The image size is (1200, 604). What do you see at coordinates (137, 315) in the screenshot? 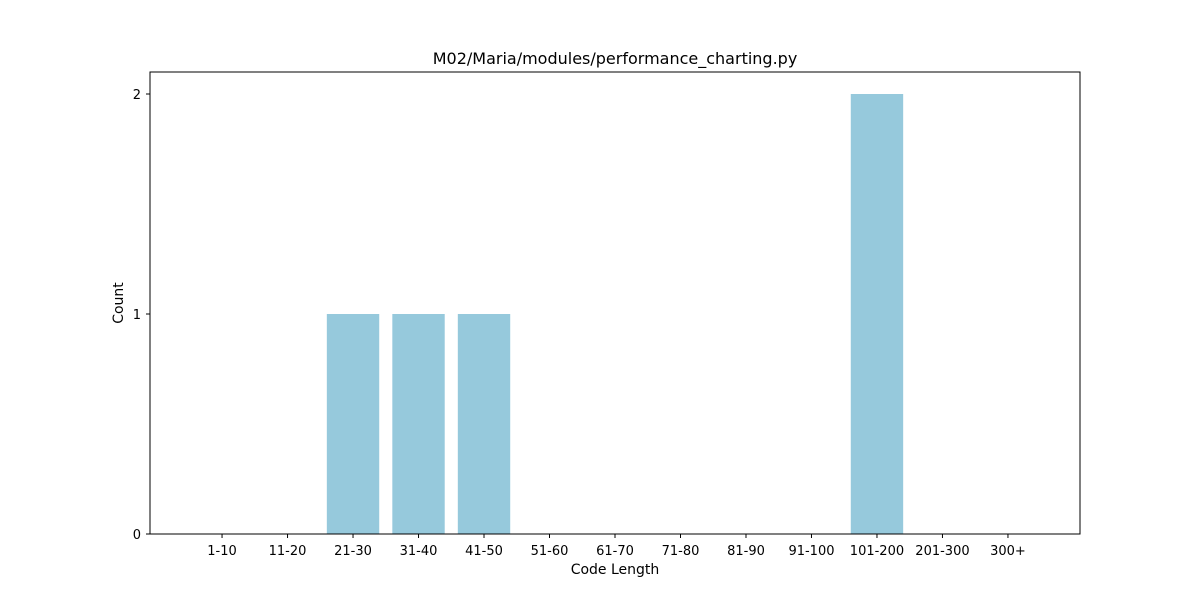
I see `y-tick-label: 1` at bounding box center [137, 315].